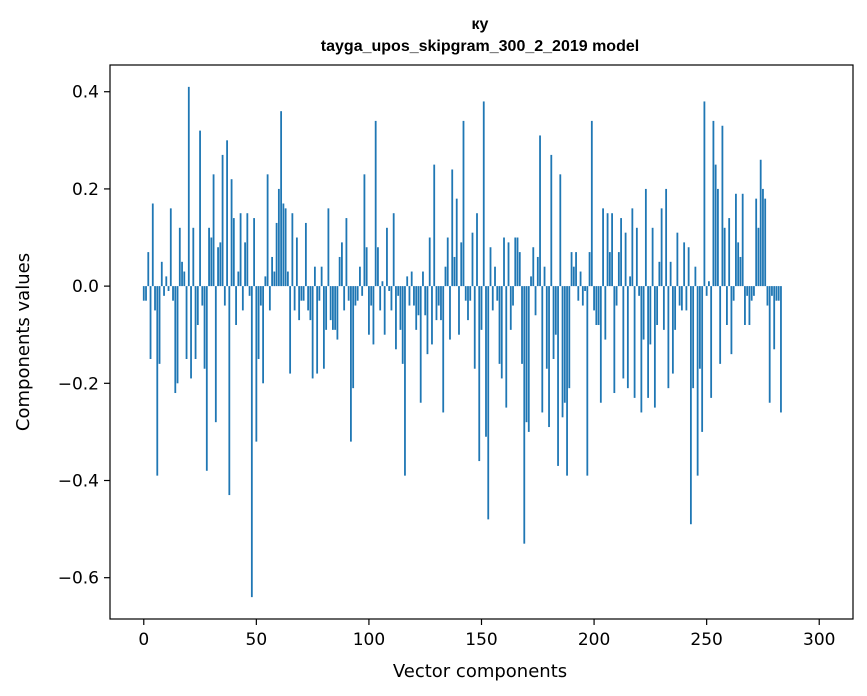  I want to click on x-axis-label: Vector components, so click(480, 671).